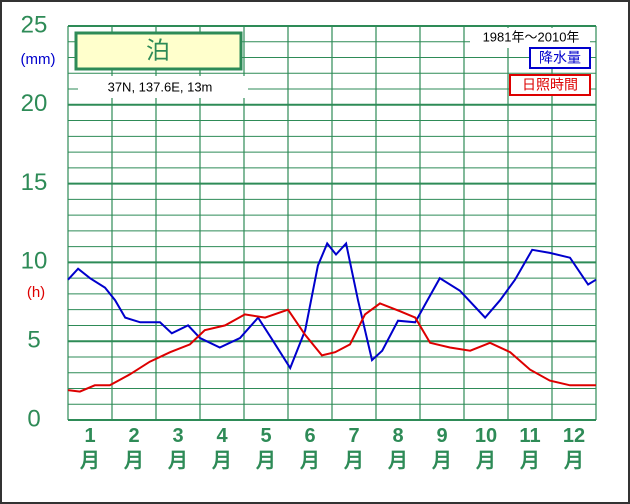 This screenshot has width=630, height=504. What do you see at coordinates (34, 103) in the screenshot?
I see `y-tick-label: 20` at bounding box center [34, 103].